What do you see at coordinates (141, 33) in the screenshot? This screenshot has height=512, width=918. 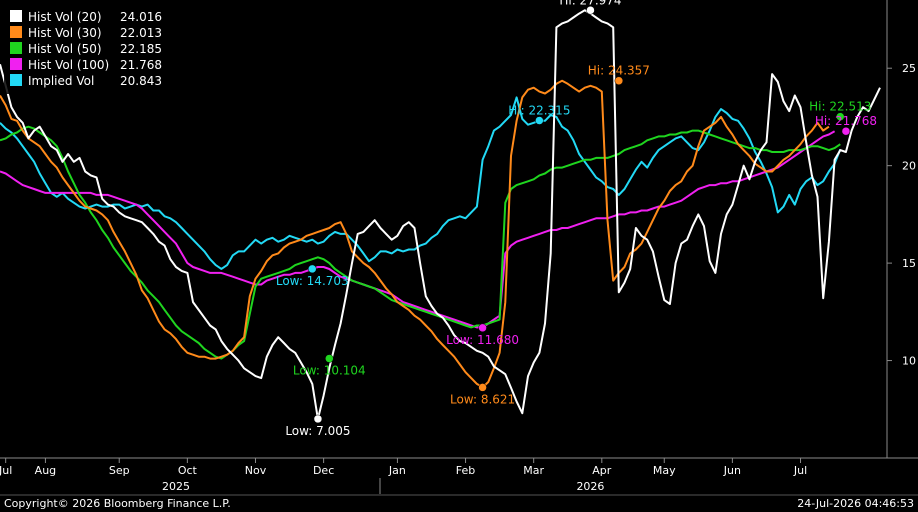 I see `legend-series-value: 22.013` at bounding box center [141, 33].